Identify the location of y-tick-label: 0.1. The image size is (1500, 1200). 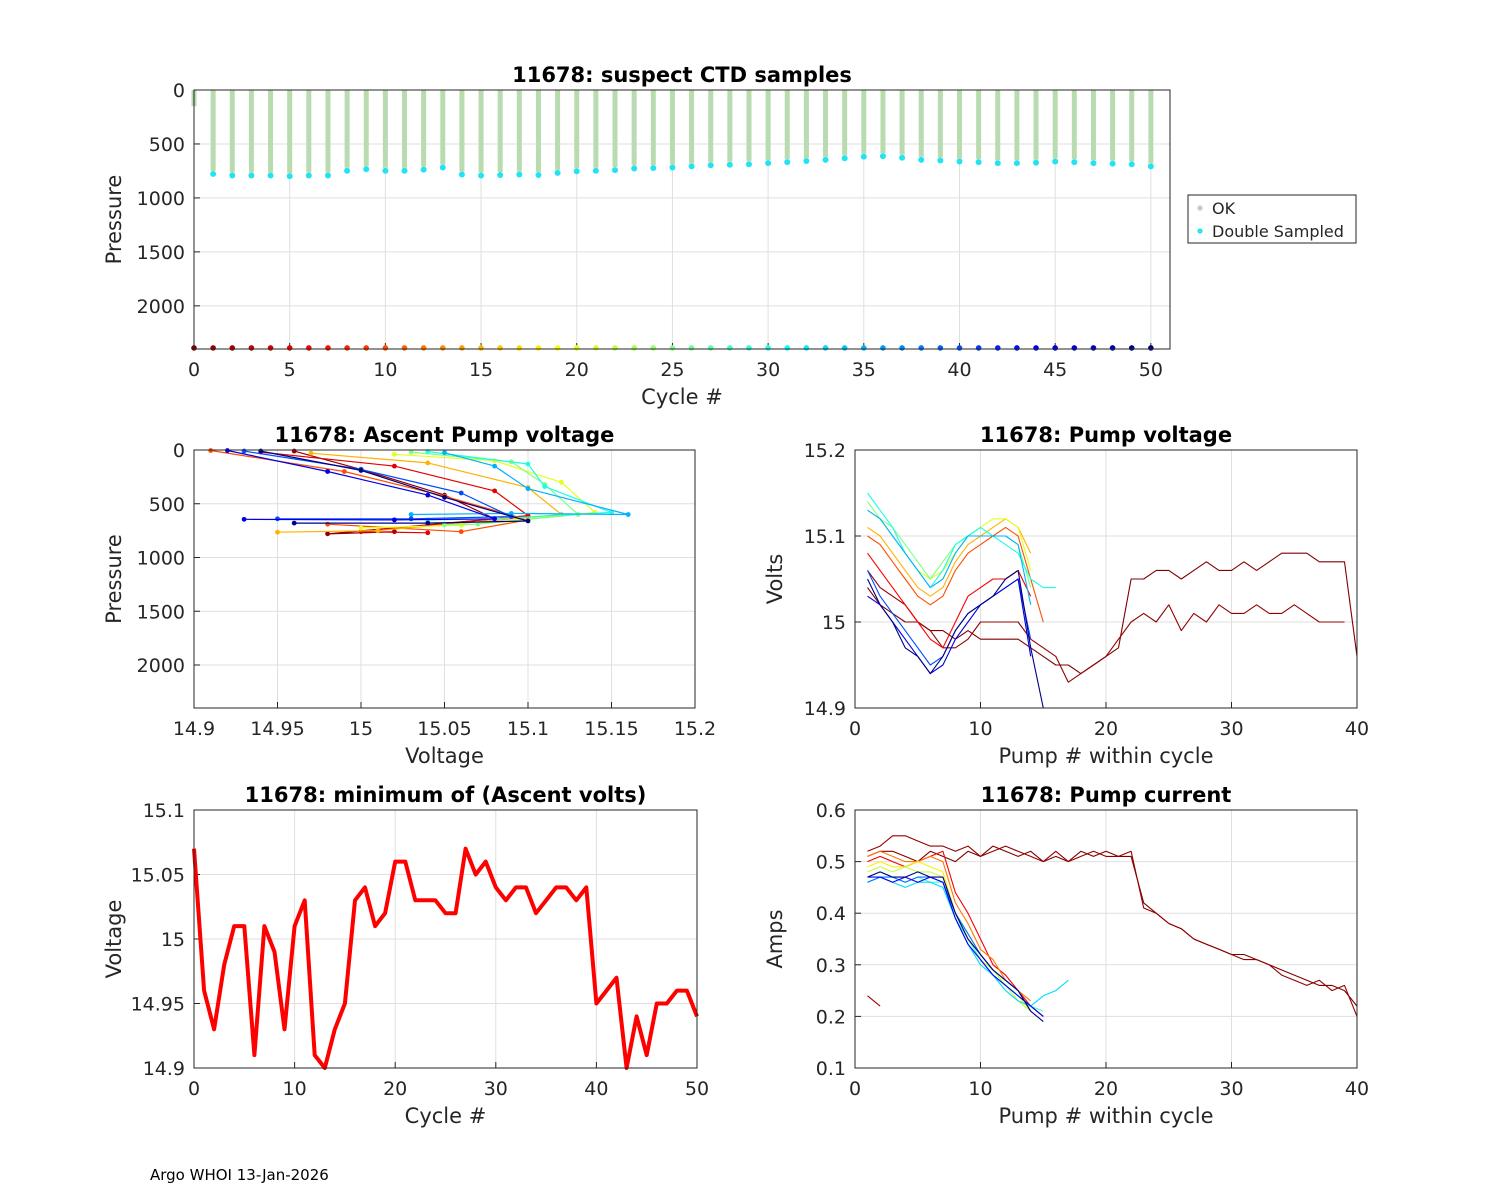
(831, 1069).